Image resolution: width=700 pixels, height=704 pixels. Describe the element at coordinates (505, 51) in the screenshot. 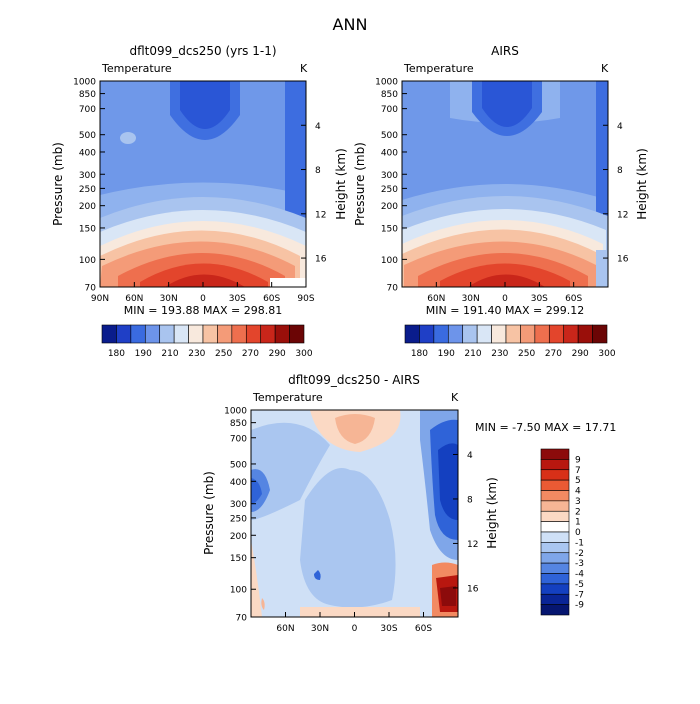

I see `panel-airs-title: AIRS` at that location.